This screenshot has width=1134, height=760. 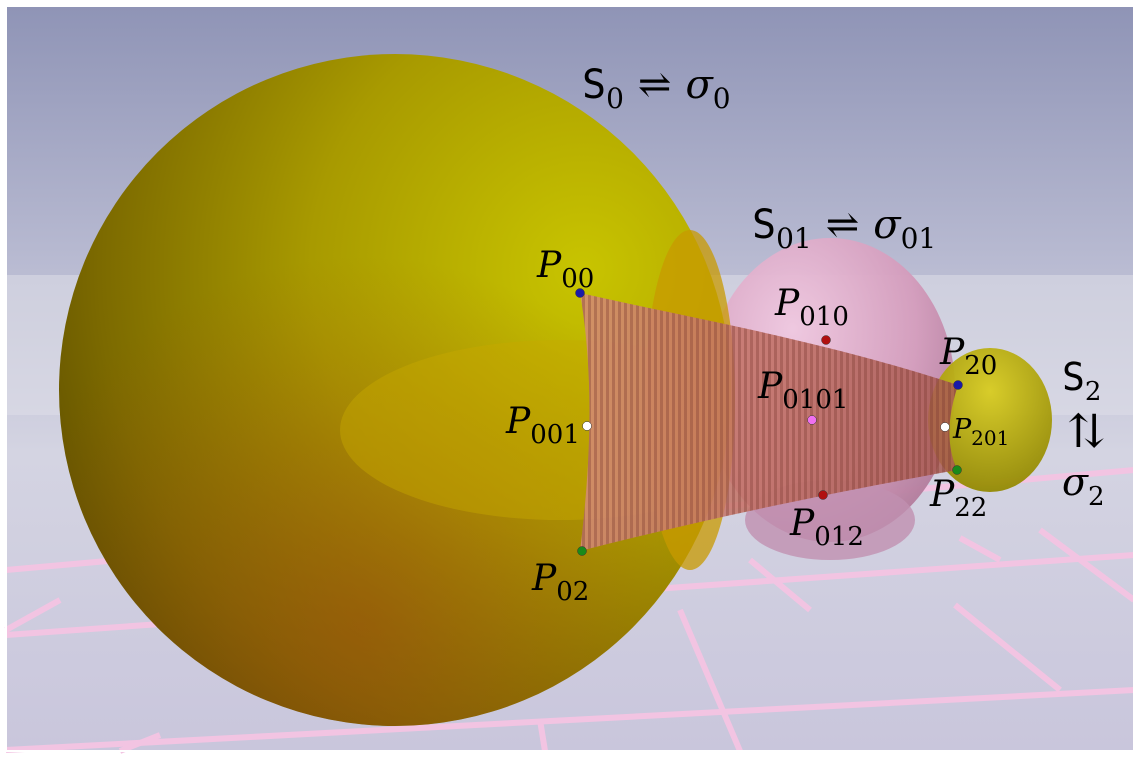 What do you see at coordinates (968, 356) in the screenshot?
I see `label-P20: P20` at bounding box center [968, 356].